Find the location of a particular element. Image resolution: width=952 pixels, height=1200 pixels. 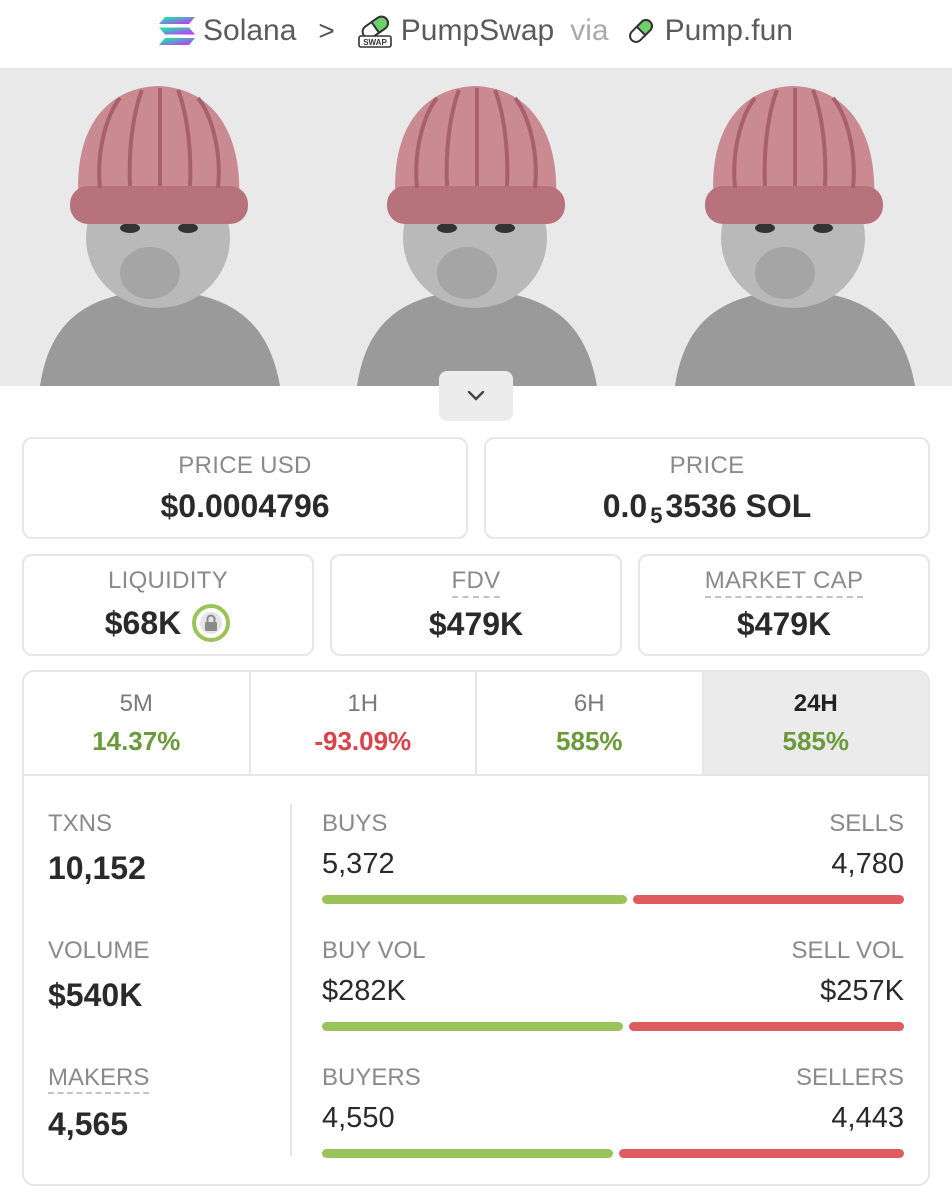

breadcrumb: Solana > SWAP PumpSwap via Pump.fun is located at coordinates (476, 31).